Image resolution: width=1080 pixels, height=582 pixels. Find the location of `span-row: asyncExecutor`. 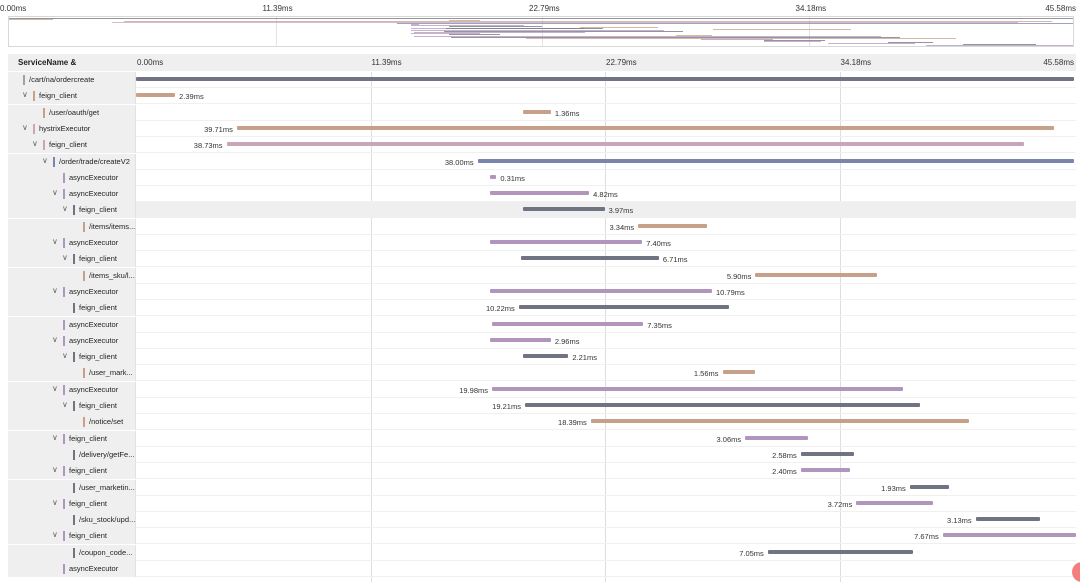

span-row: asyncExecutor is located at coordinates (542, 569).